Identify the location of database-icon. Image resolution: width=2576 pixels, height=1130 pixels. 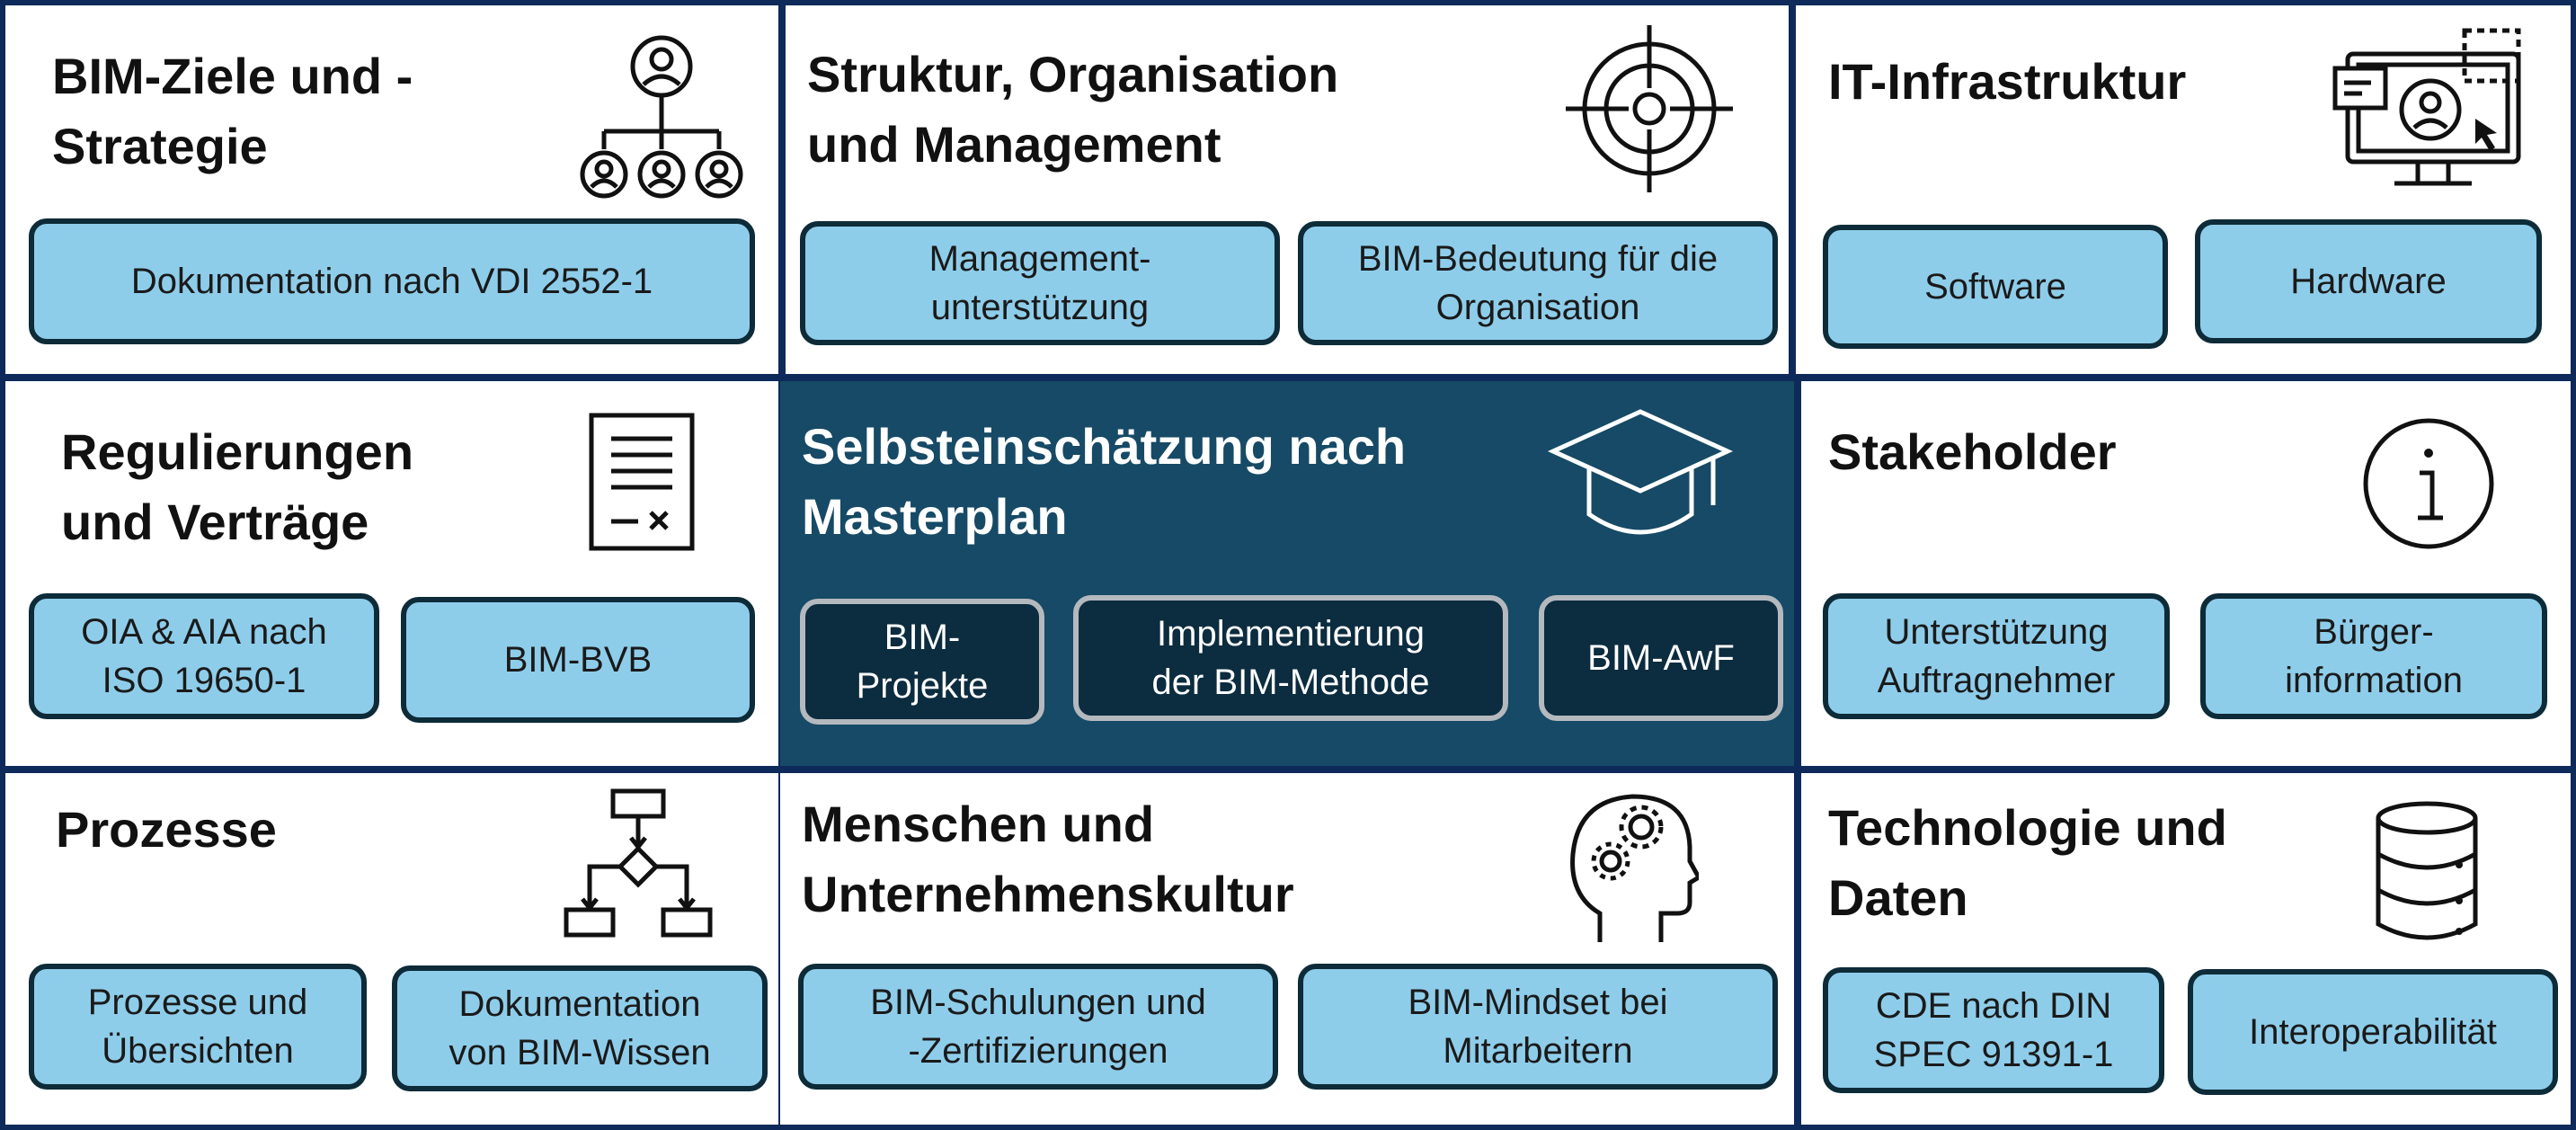
(2427, 872).